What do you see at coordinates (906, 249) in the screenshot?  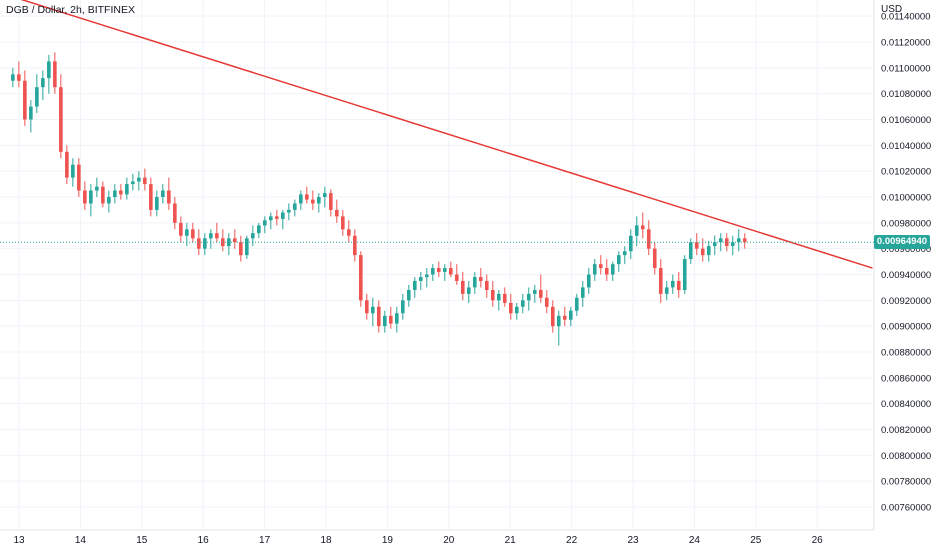 I see `price-tick-label: 0.00960000` at bounding box center [906, 249].